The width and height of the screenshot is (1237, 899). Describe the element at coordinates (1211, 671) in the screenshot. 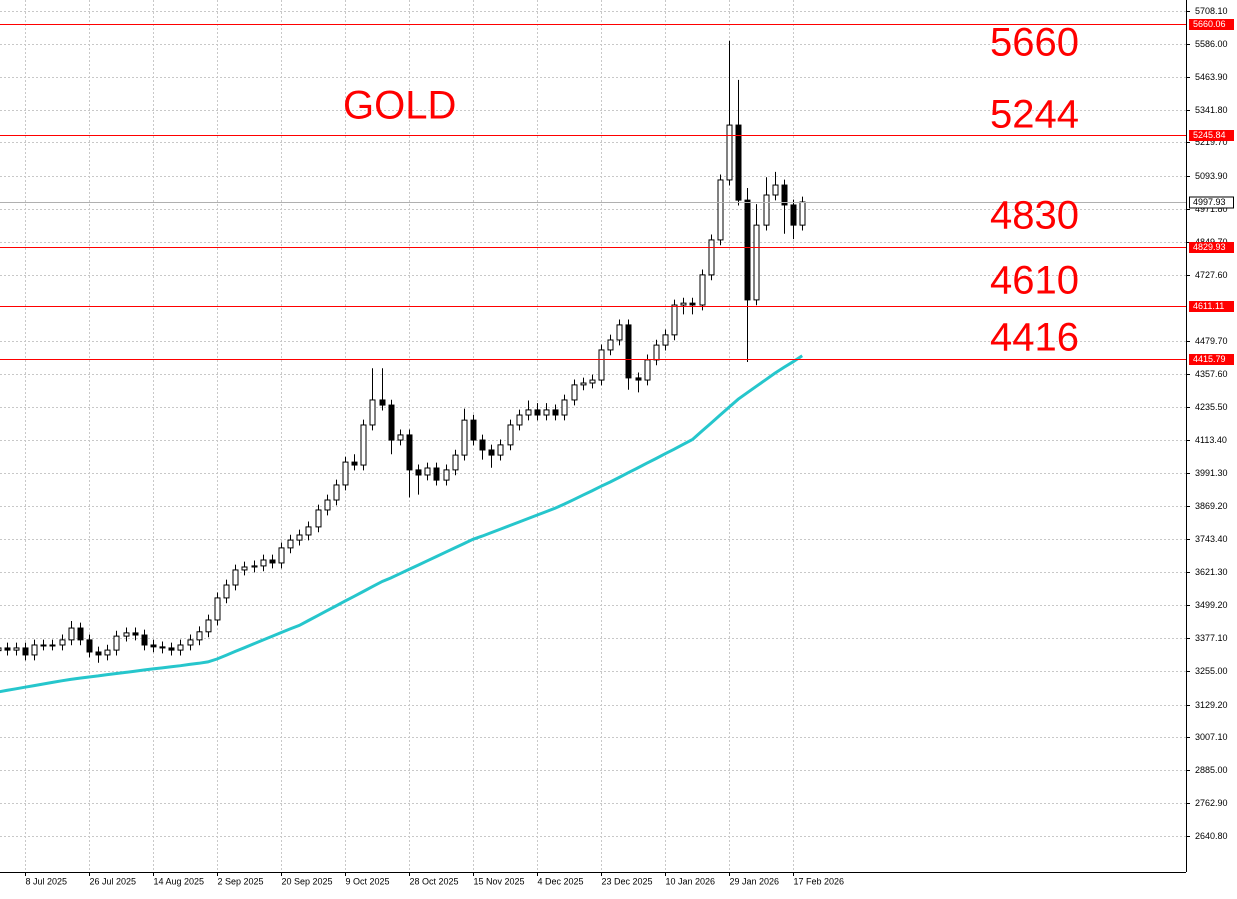

I see `y-tick-label: 3255.00` at that location.